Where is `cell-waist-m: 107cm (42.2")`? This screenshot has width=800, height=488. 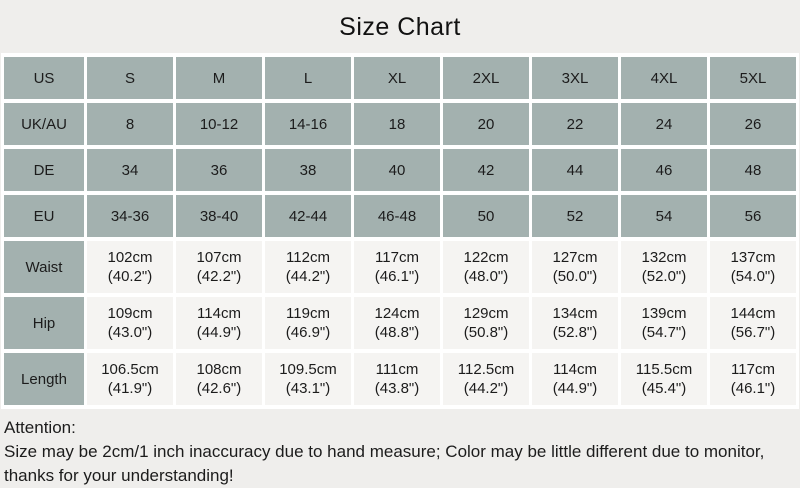 cell-waist-m: 107cm (42.2") is located at coordinates (219, 267).